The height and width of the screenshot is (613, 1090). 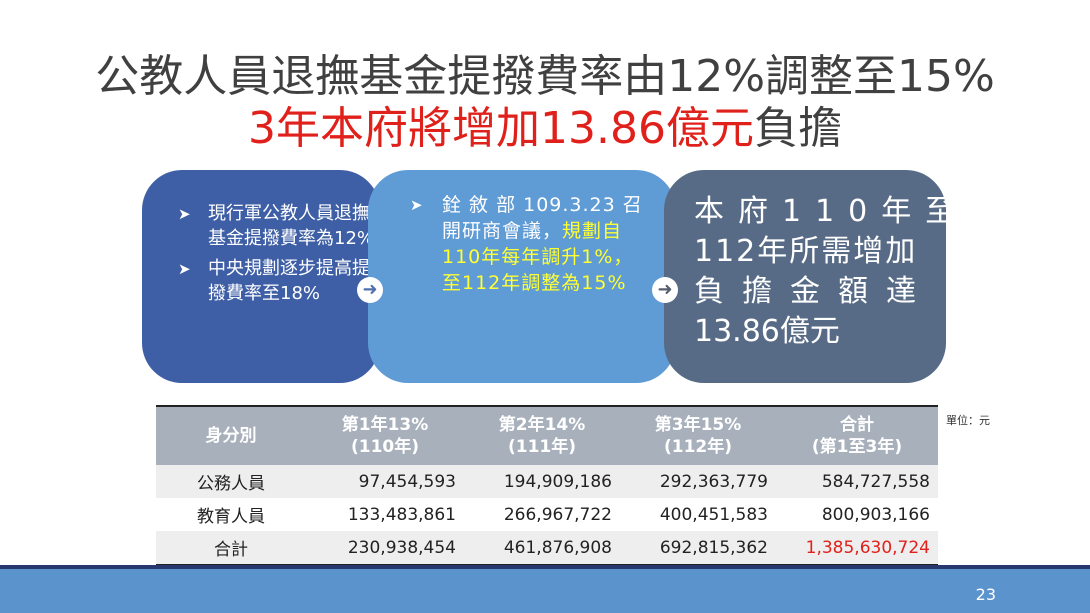 What do you see at coordinates (231, 435) in the screenshot?
I see `header-identity: 身分別` at bounding box center [231, 435].